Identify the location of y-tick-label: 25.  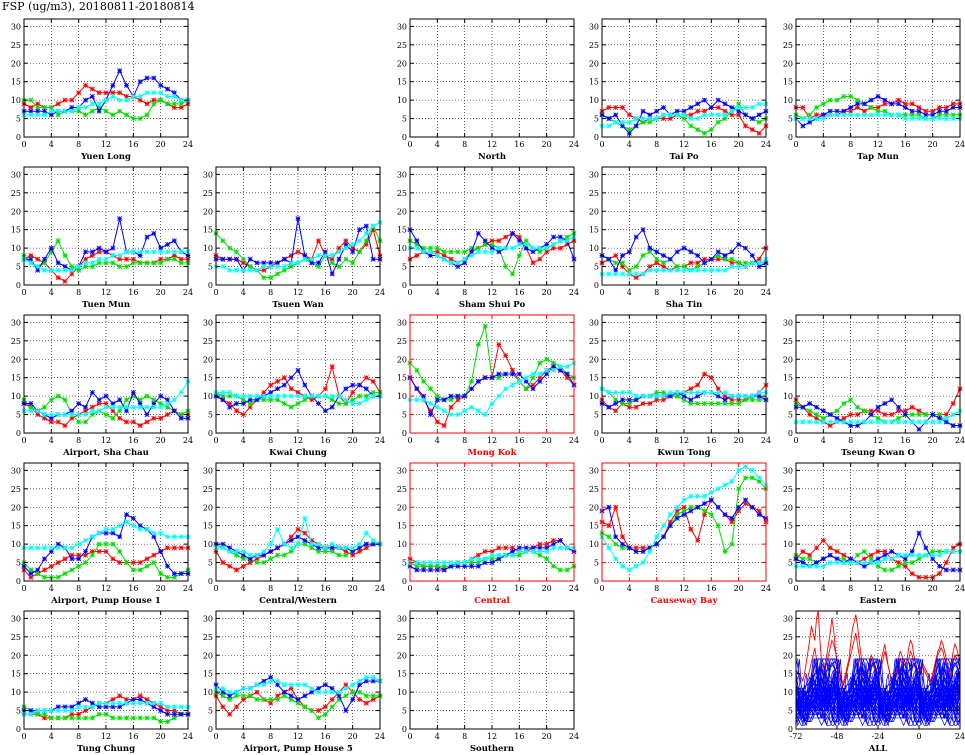
(16, 637).